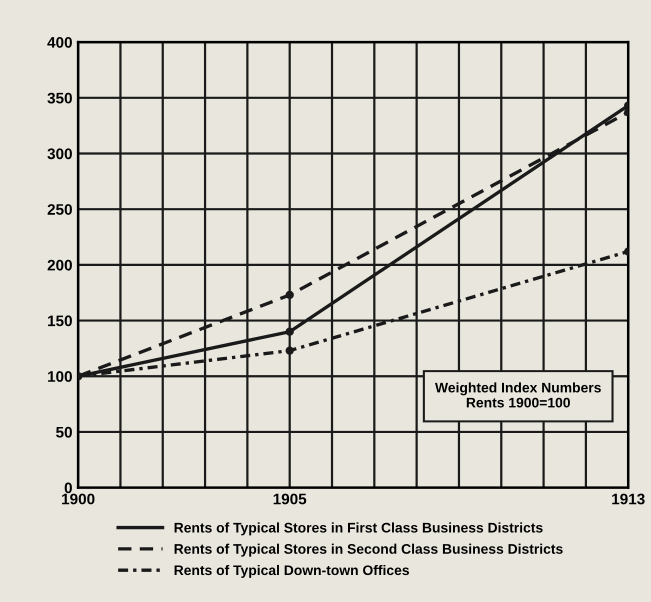  What do you see at coordinates (358, 529) in the screenshot?
I see `legend-label: Rents of Typical Stores in First Class Business Districts` at bounding box center [358, 529].